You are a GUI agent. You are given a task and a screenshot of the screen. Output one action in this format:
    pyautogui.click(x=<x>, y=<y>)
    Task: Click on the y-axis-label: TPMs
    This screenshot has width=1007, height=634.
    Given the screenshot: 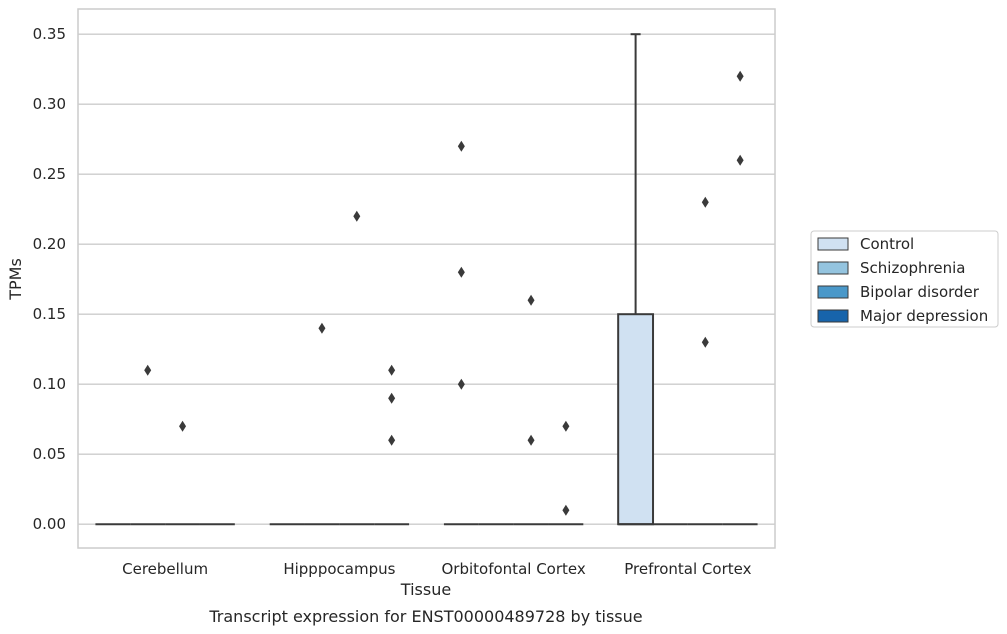 What is the action you would take?
    pyautogui.click(x=15, y=279)
    